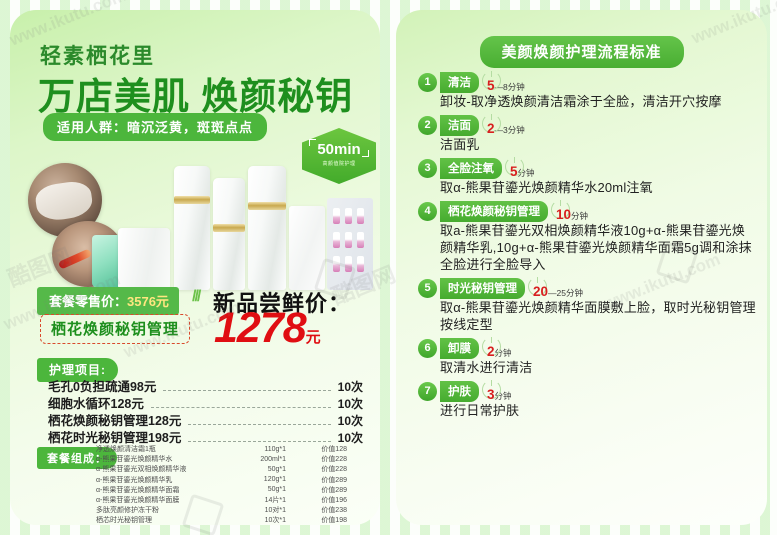 The image size is (777, 535). What do you see at coordinates (491, 128) in the screenshot?
I see `step-duration-value: 2` at bounding box center [491, 128].